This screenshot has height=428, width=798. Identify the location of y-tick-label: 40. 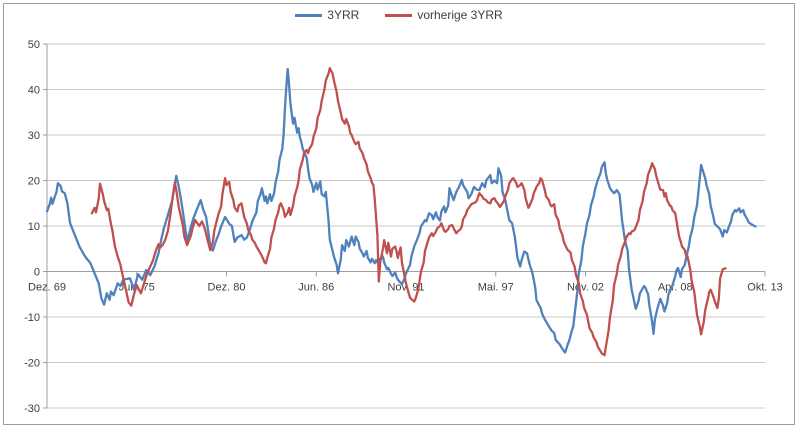
(34, 91).